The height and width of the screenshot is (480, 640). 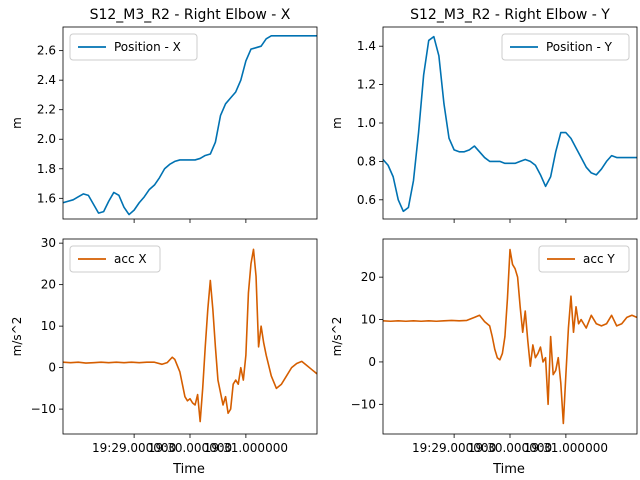 I want to click on subplot-1-title: S12_M3_R2 - Right Elbow - X, so click(x=190, y=15).